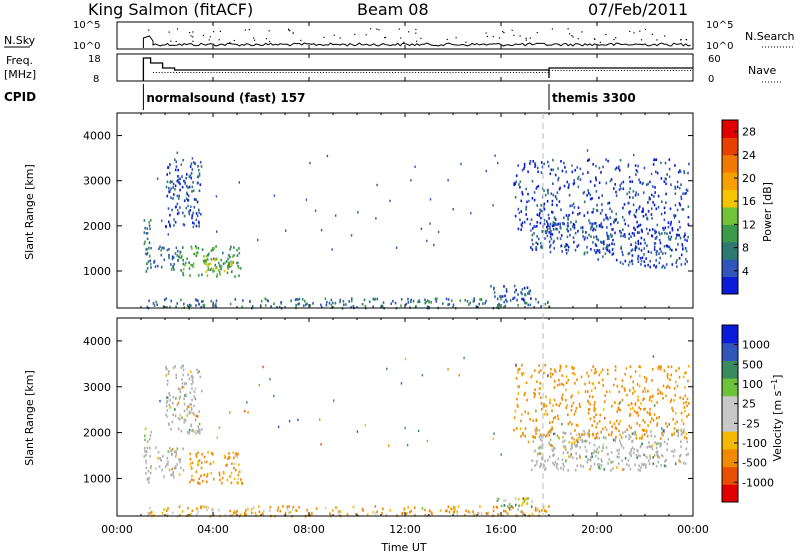 Image resolution: width=800 pixels, height=554 pixels. Describe the element at coordinates (730, 129) in the screenshot. I see `colorbar-segment` at that location.